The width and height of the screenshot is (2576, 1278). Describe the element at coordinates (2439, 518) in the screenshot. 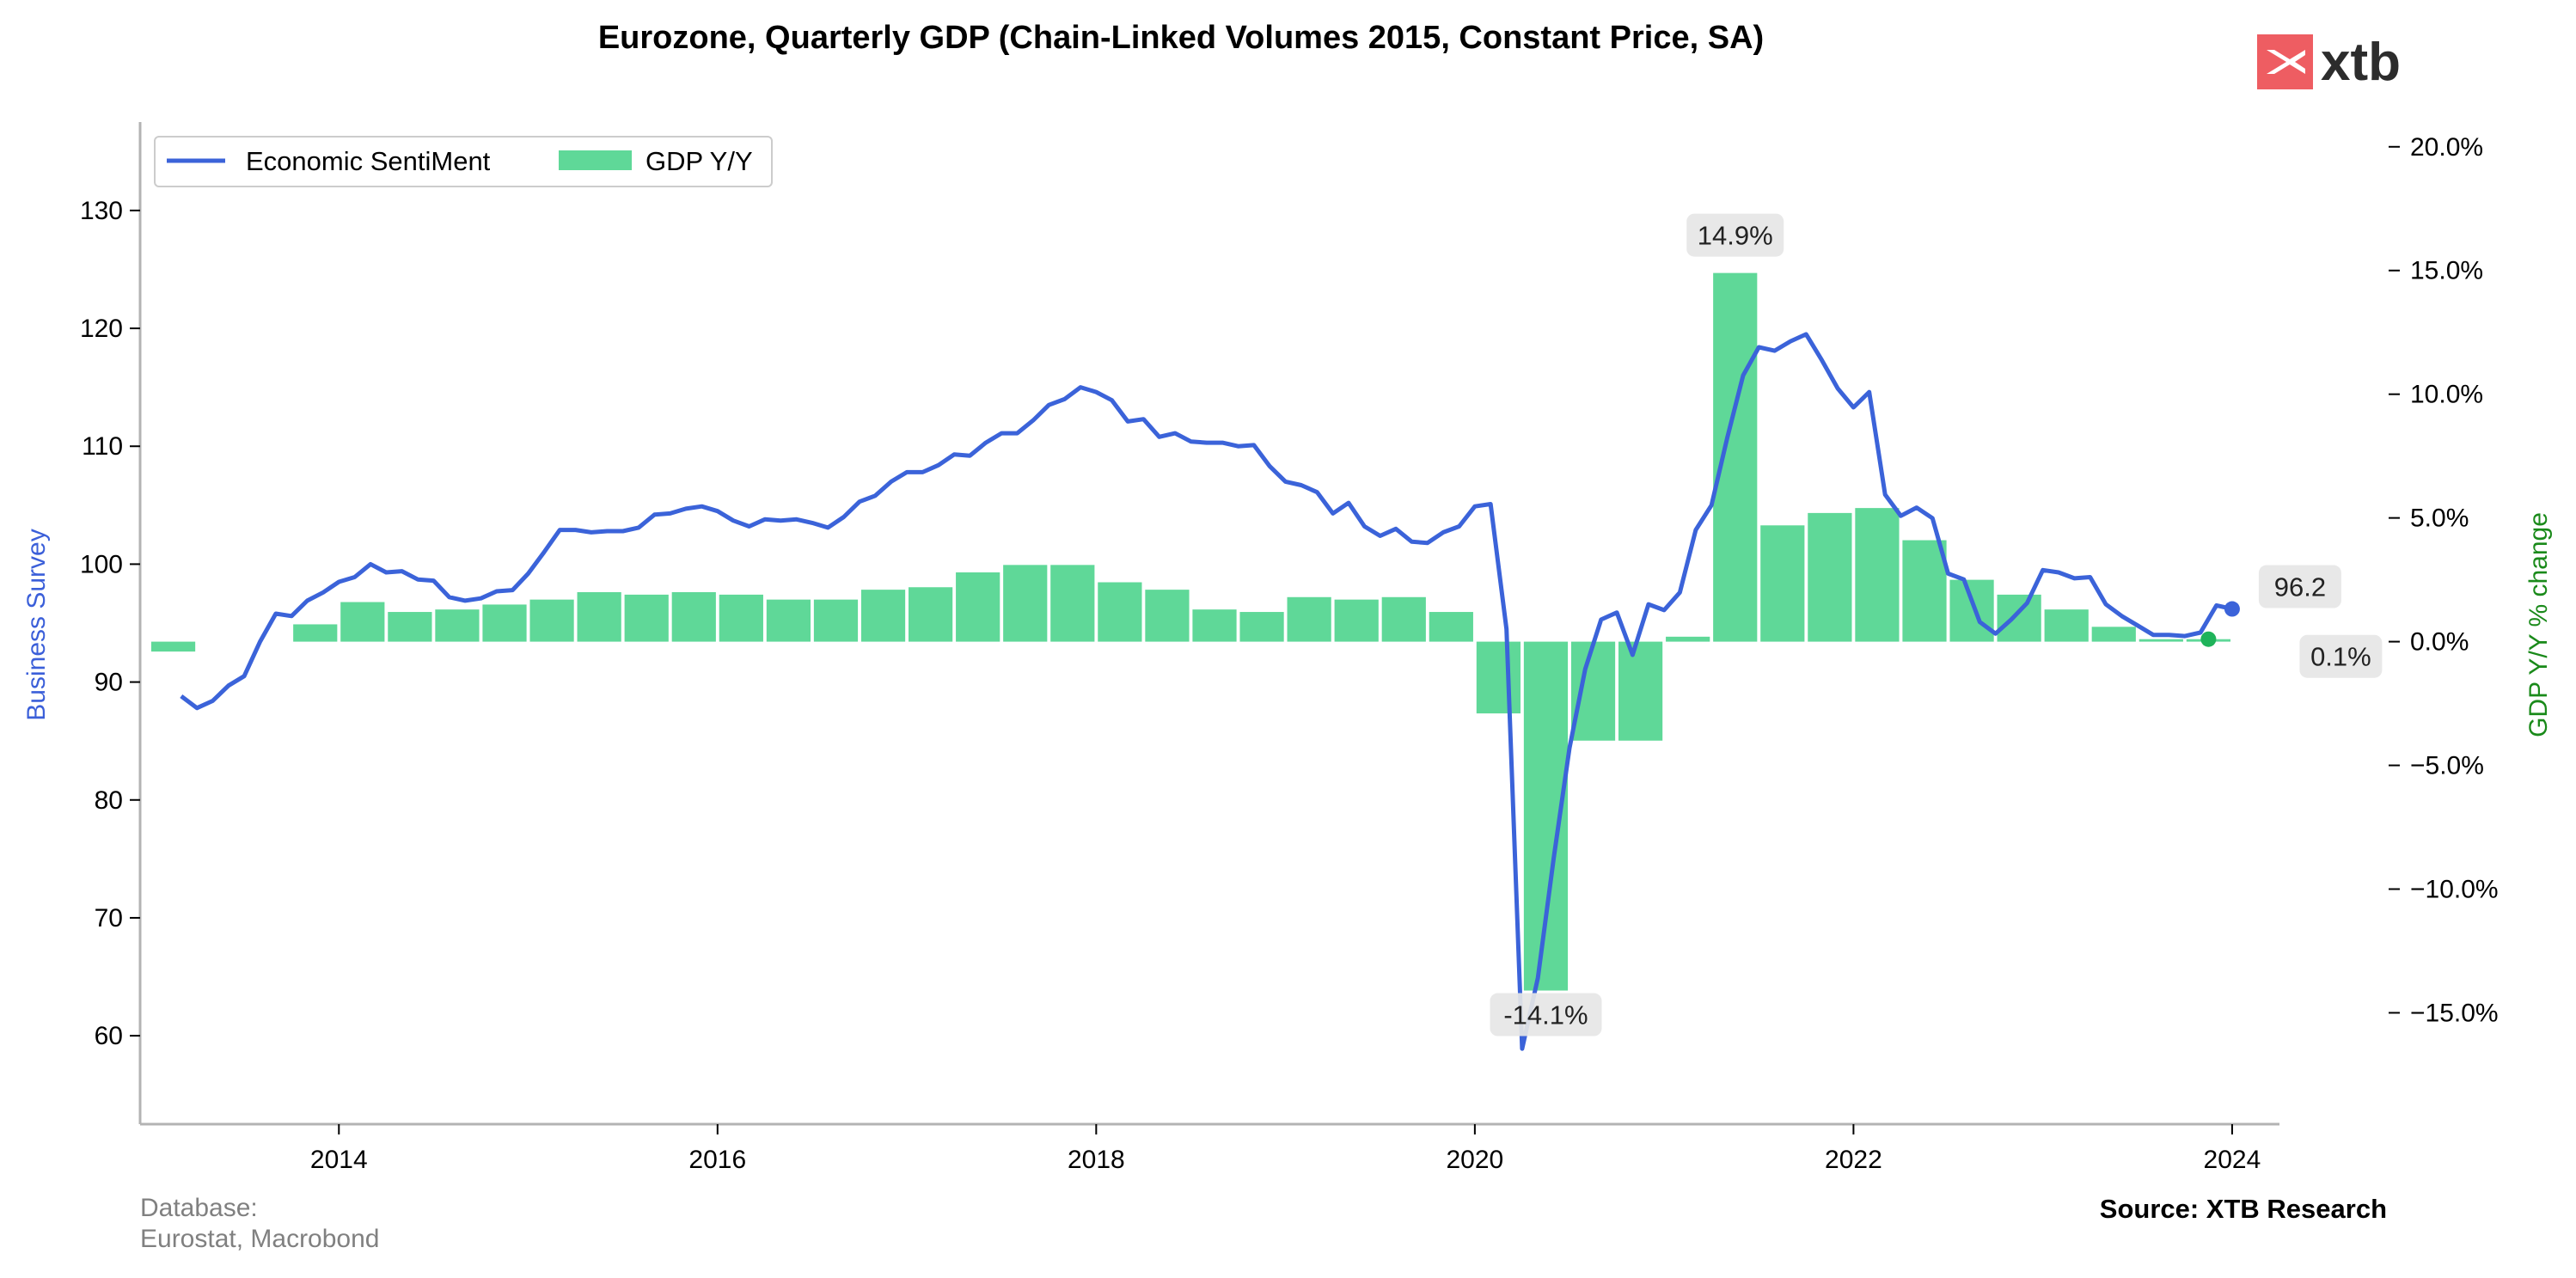

I see `y-right-tick-label: 5.0%` at that location.